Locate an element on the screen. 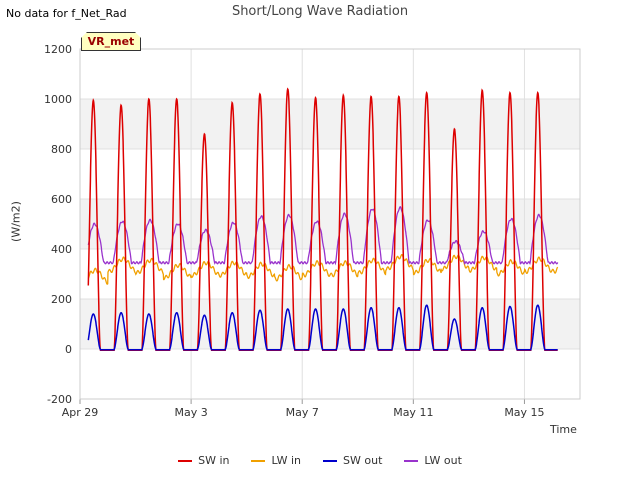 This screenshot has height=480, width=640. series-line-lw-out is located at coordinates (323, 236).